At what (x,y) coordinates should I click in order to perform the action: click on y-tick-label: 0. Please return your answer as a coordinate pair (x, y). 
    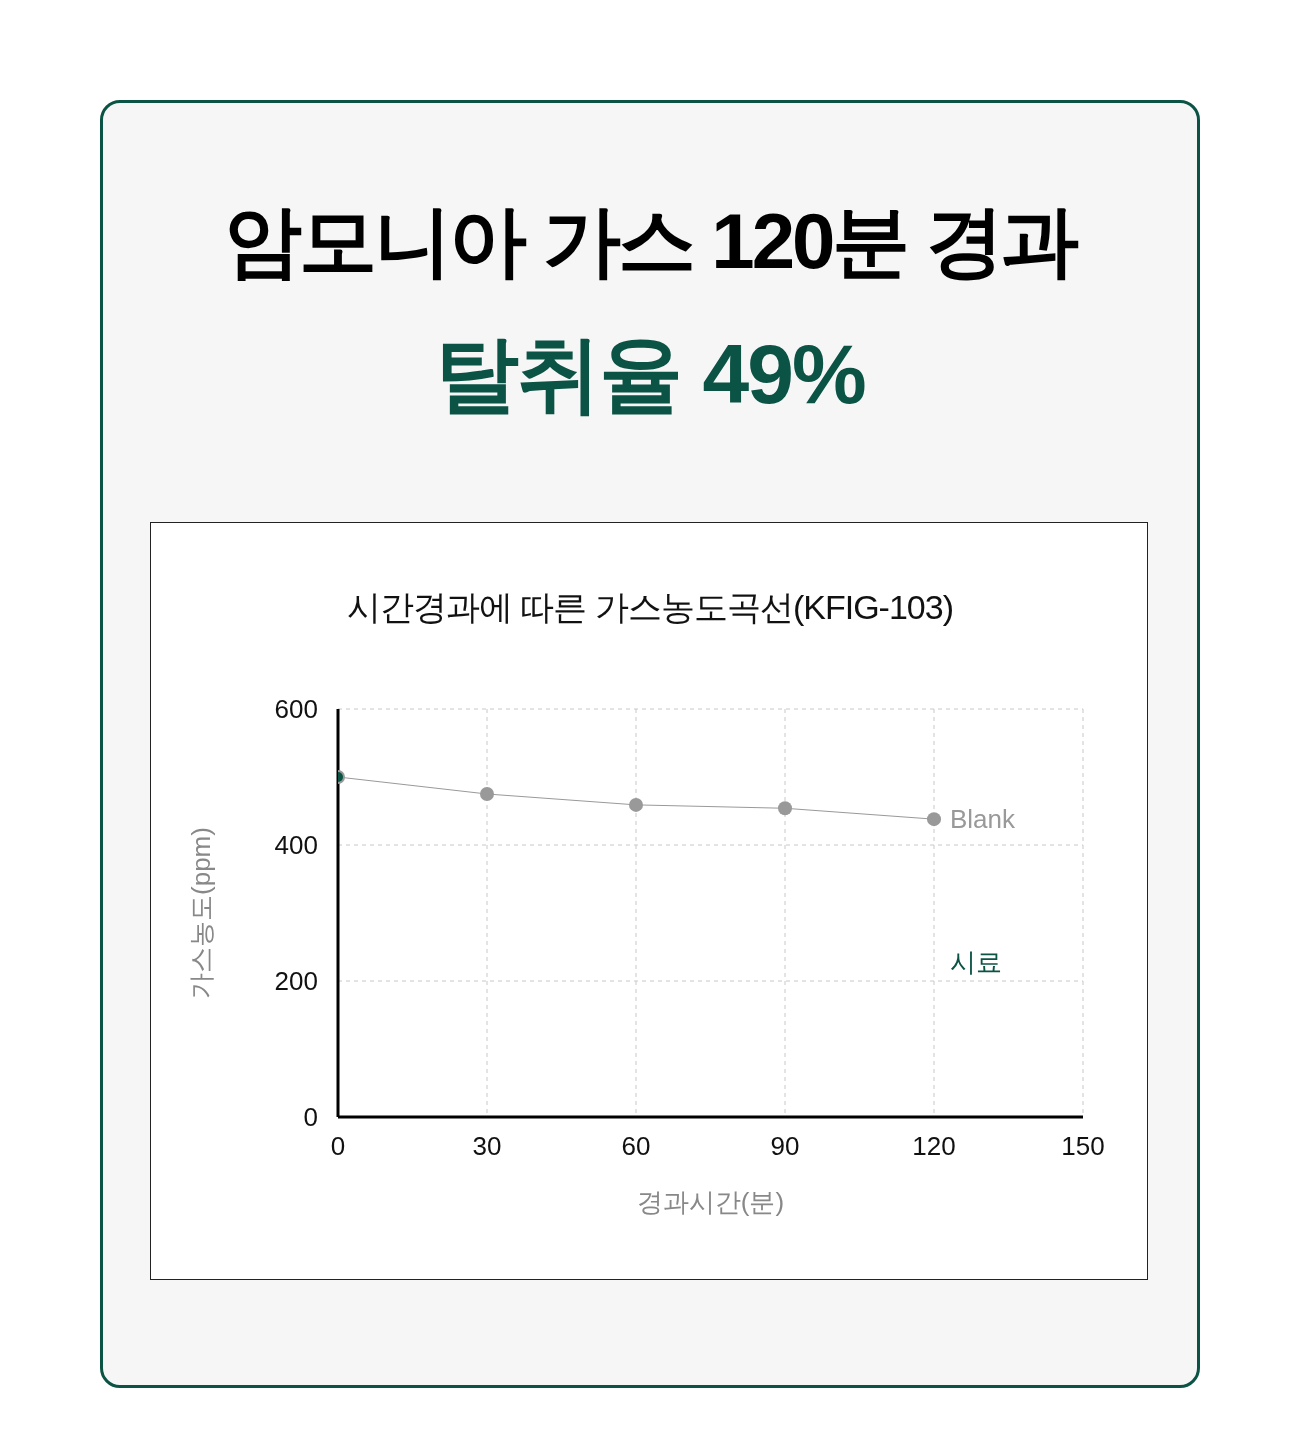
    Looking at the image, I should click on (310, 1117).